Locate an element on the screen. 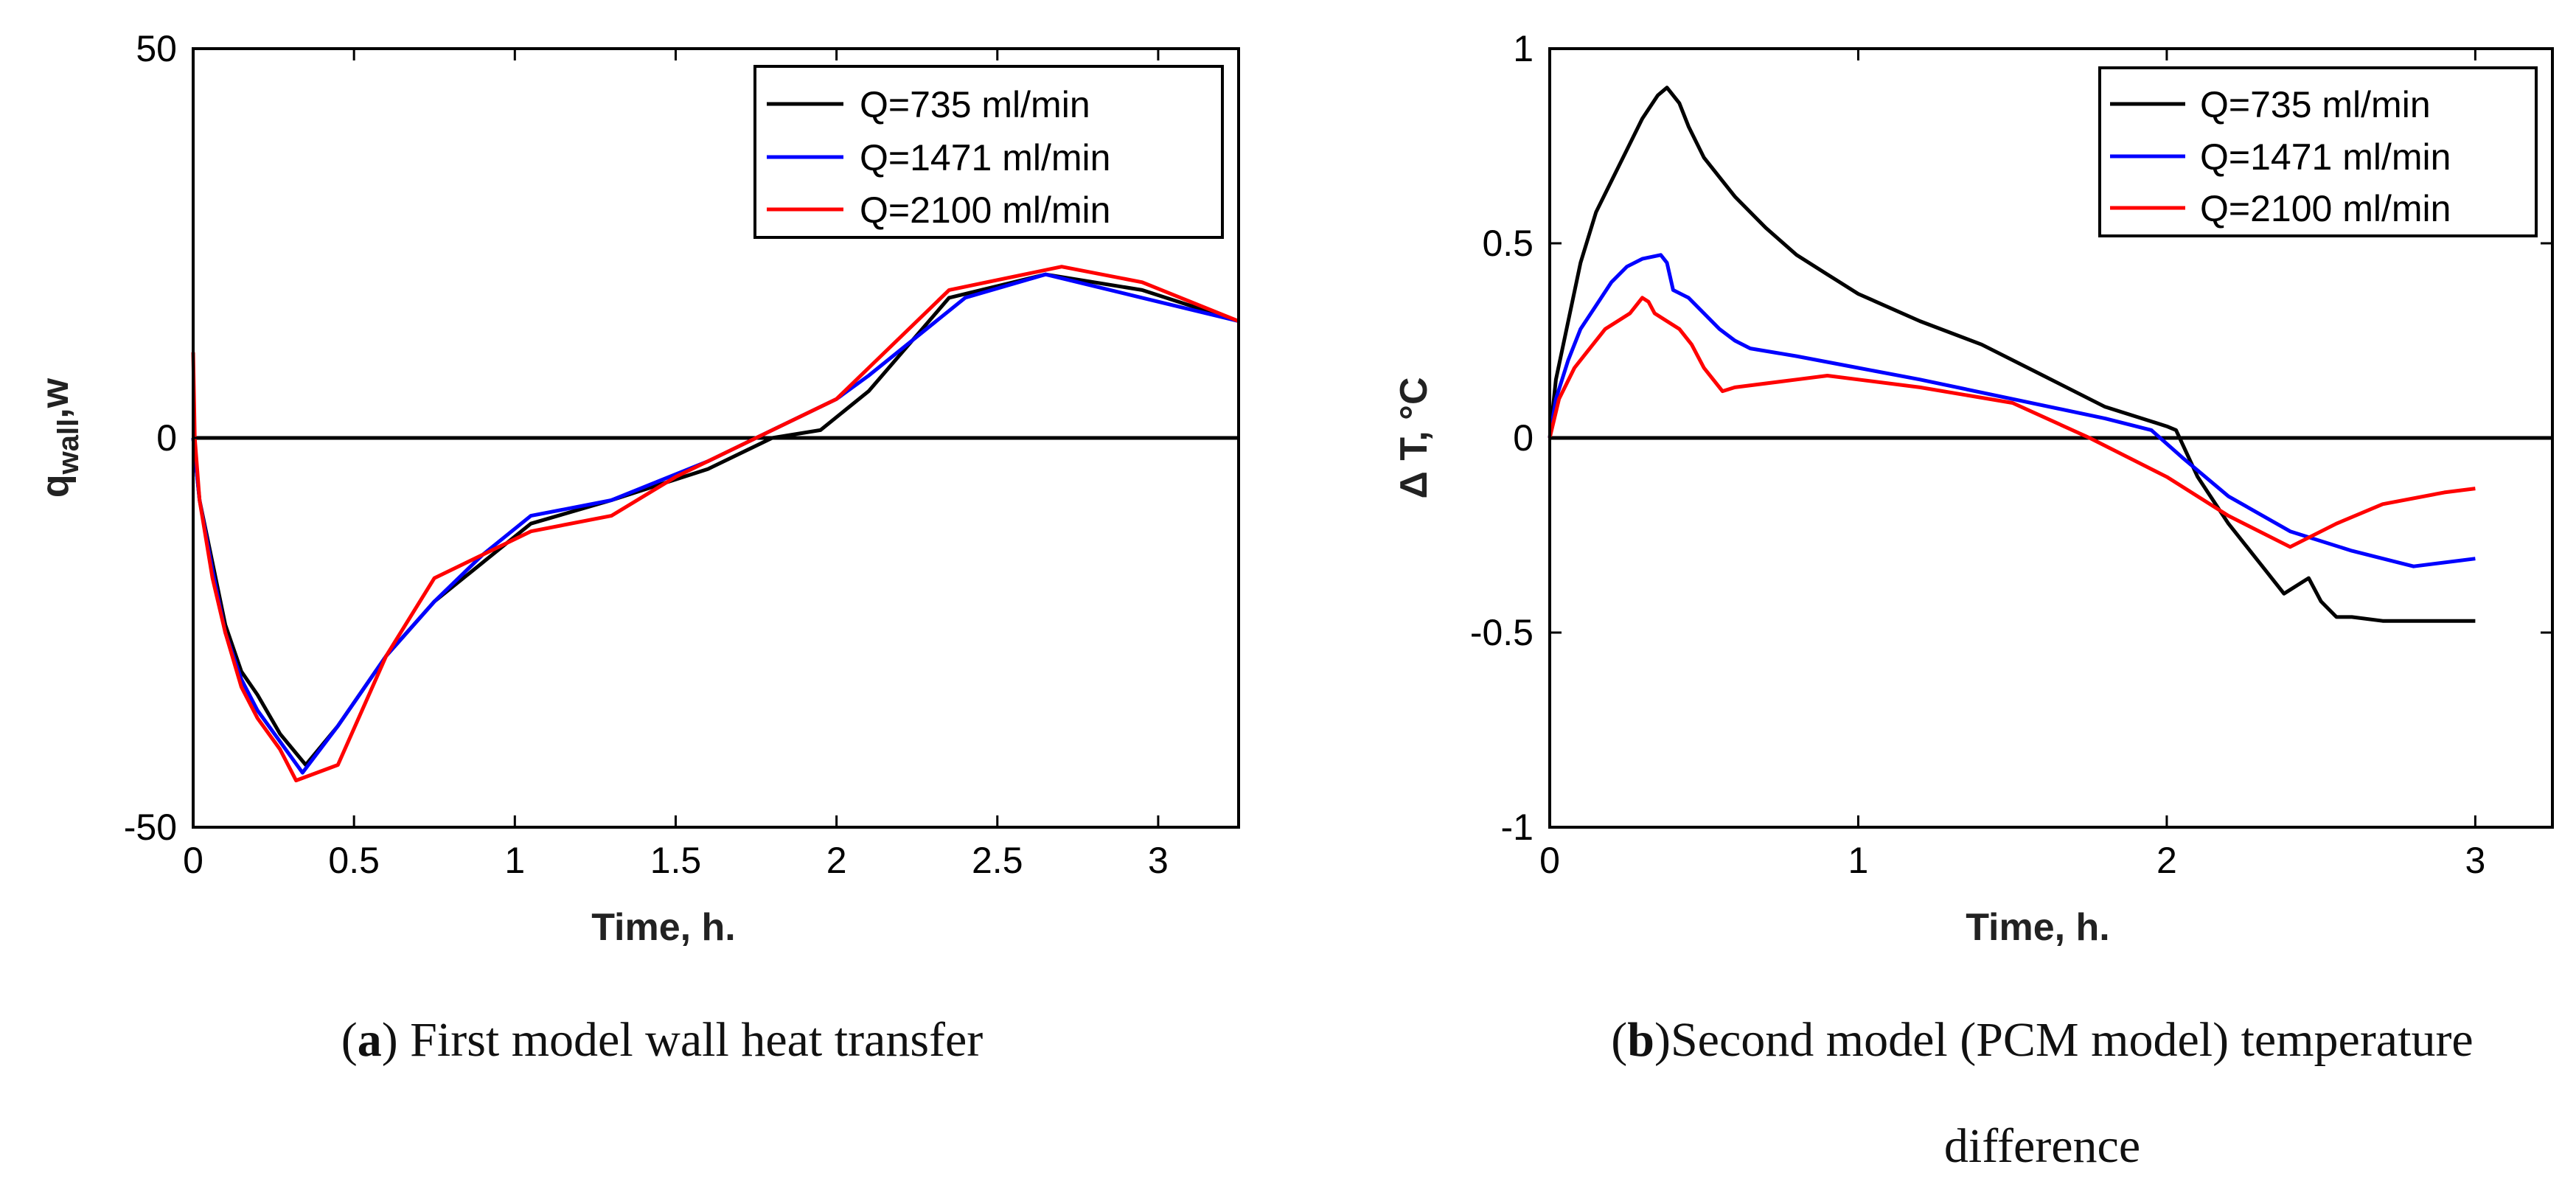 The width and height of the screenshot is (2576, 1187). chart-b-caption-line1: Second model (PCM model) temperature is located at coordinates (2072, 1040).